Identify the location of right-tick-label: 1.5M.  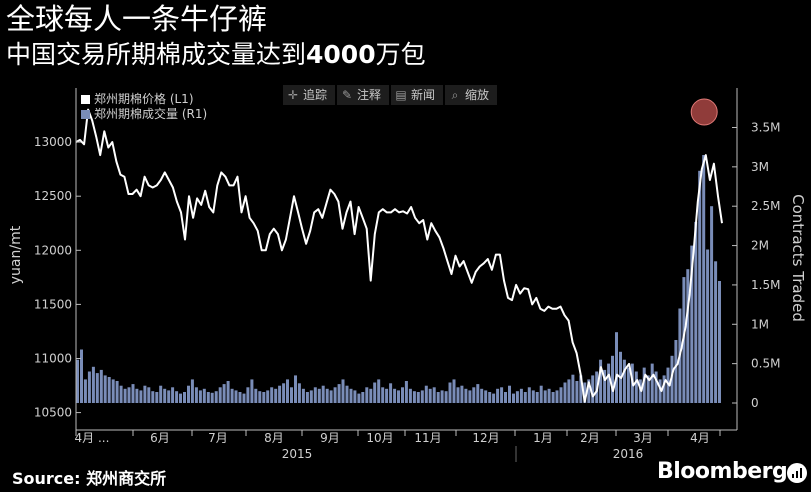
(765, 285).